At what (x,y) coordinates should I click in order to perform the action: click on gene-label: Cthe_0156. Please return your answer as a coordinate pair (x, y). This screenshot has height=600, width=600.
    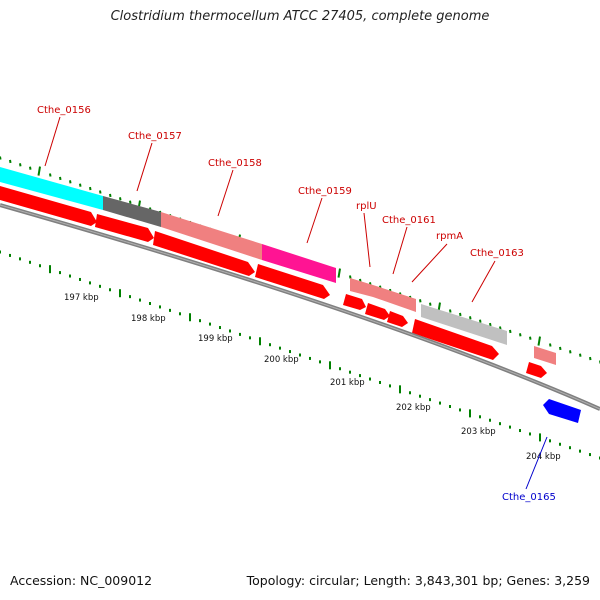
    Looking at the image, I should click on (64, 110).